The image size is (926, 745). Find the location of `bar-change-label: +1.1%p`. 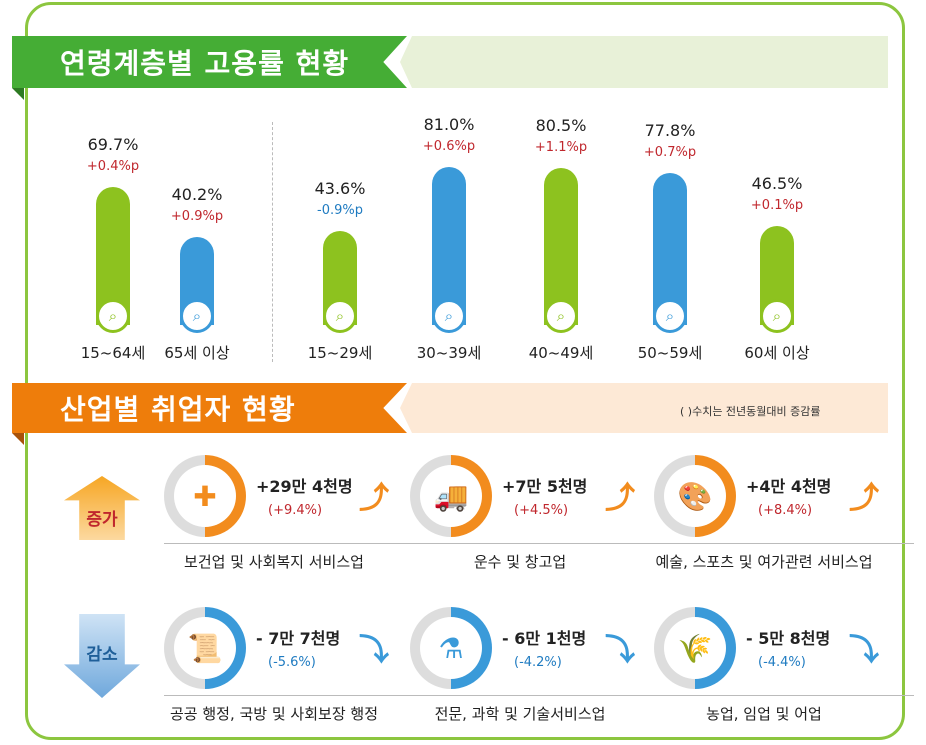

bar-change-label: +1.1%p is located at coordinates (561, 148).